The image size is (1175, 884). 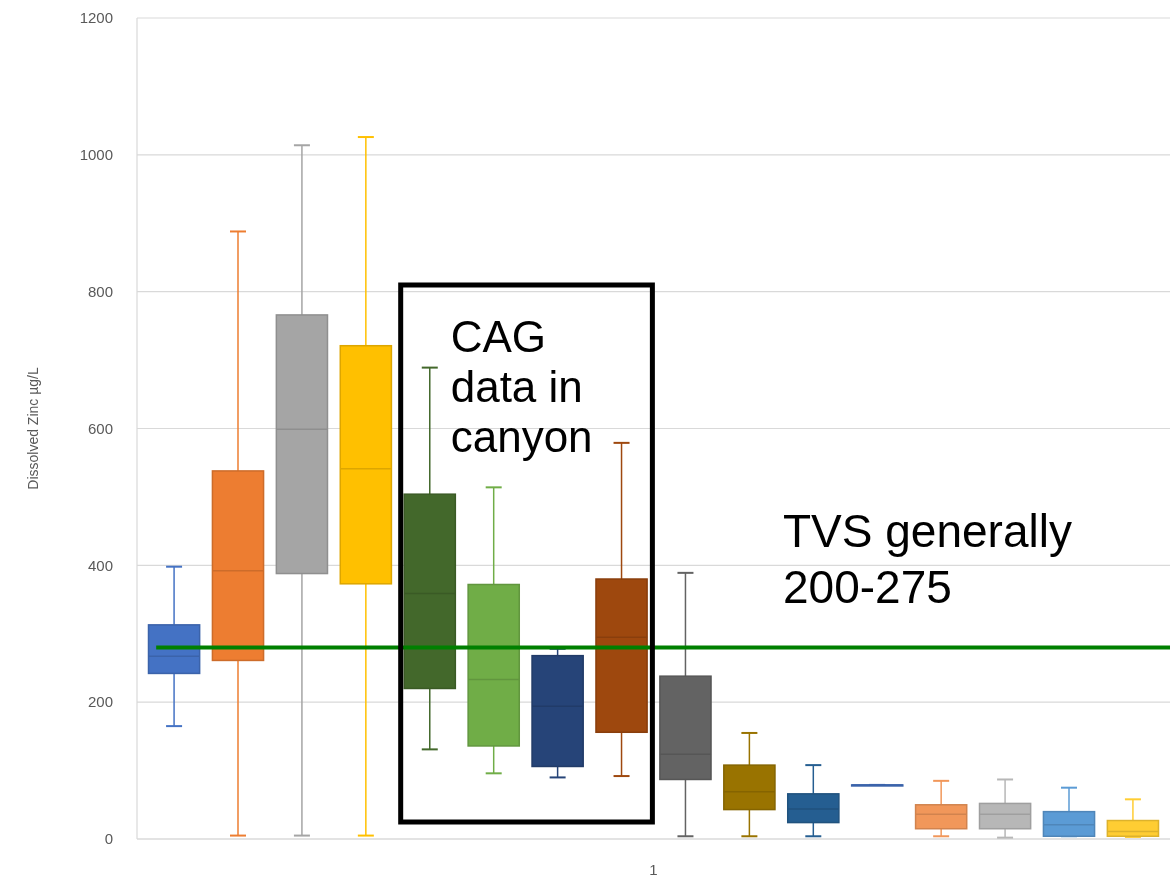 What do you see at coordinates (100, 702) in the screenshot?
I see `y-tick-label: 200` at bounding box center [100, 702].